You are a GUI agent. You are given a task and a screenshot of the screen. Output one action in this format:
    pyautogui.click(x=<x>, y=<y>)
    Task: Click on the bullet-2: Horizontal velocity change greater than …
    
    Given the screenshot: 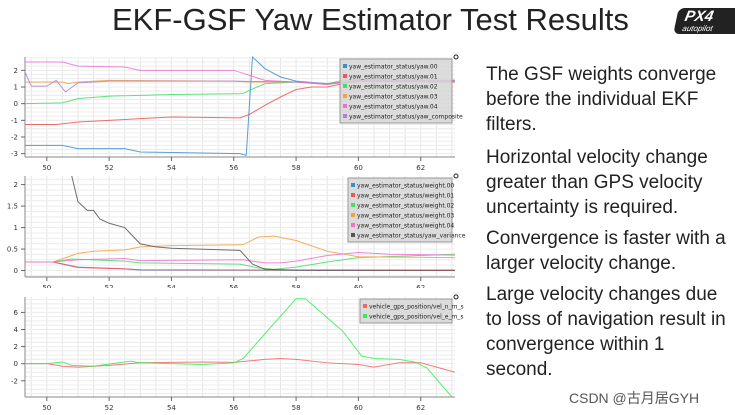 What is the action you would take?
    pyautogui.click(x=597, y=182)
    